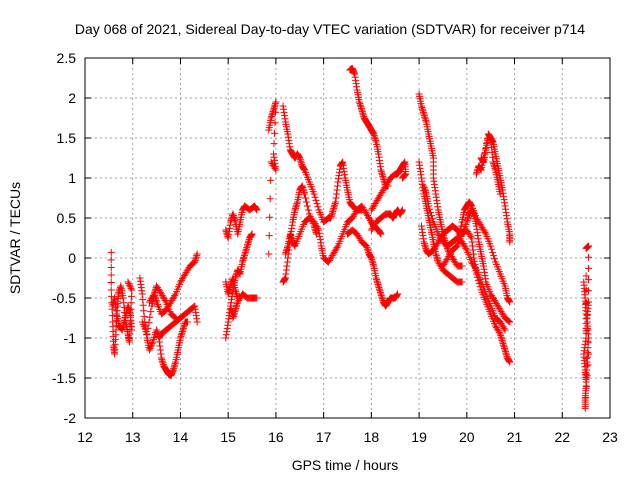 The height and width of the screenshot is (480, 640). I want to click on series-t27, so click(586, 327).